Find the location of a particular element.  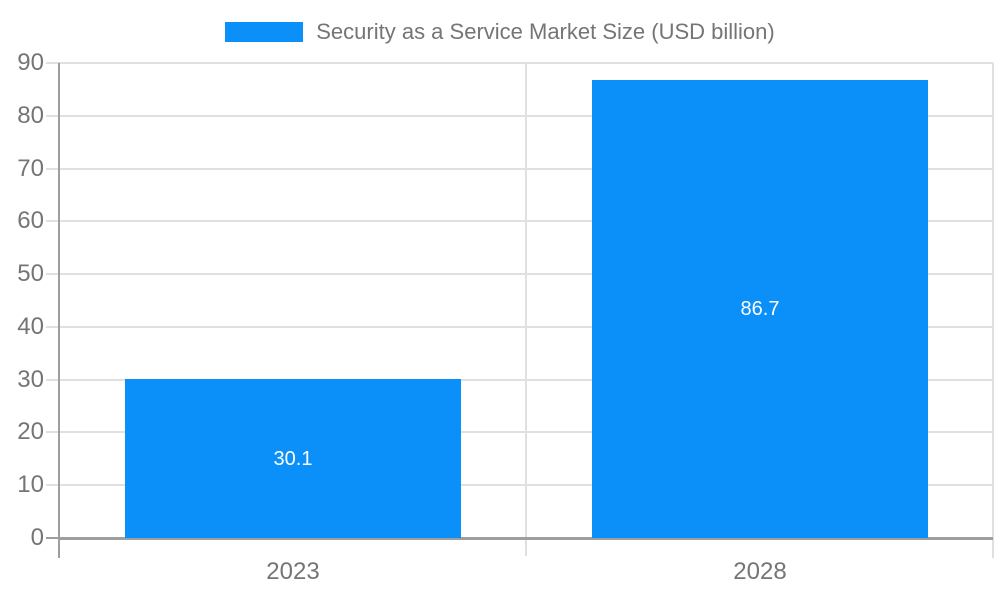

y-tick-label: 70 is located at coordinates (30, 168).